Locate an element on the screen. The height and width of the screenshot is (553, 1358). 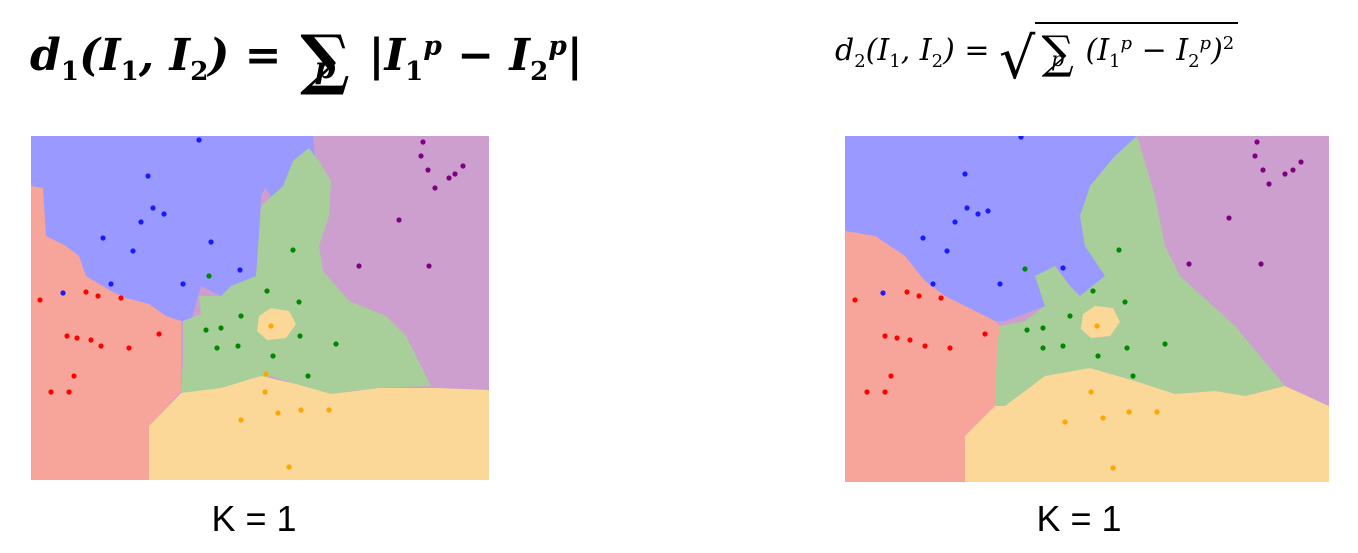
region-orange is located at coordinates (319, 428).